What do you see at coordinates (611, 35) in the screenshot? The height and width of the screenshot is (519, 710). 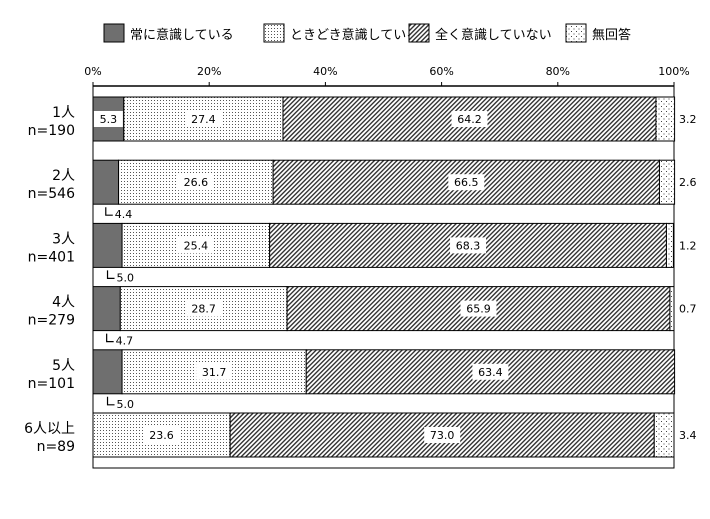 I see `legend-label: 無回答` at bounding box center [611, 35].